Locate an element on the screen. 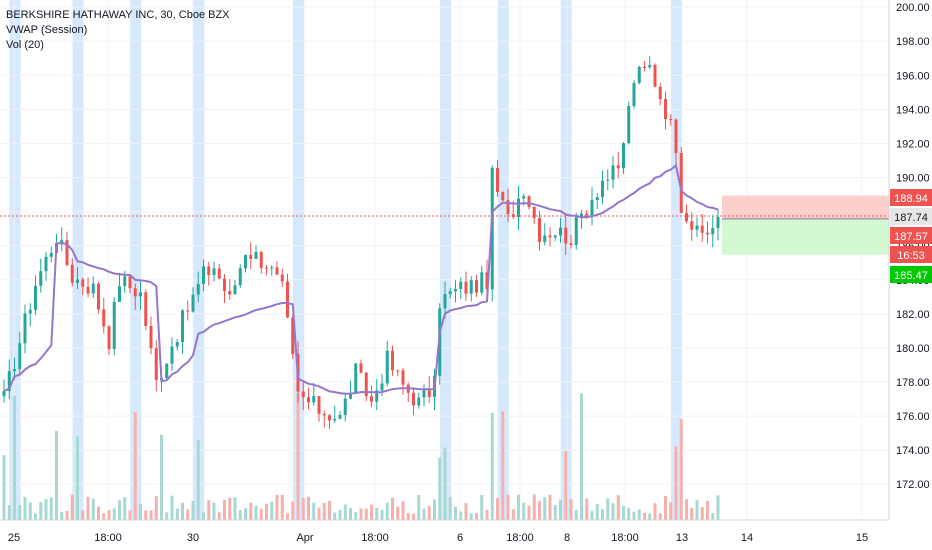 The height and width of the screenshot is (550, 932). price-tick-label: 178.00 is located at coordinates (913, 383).